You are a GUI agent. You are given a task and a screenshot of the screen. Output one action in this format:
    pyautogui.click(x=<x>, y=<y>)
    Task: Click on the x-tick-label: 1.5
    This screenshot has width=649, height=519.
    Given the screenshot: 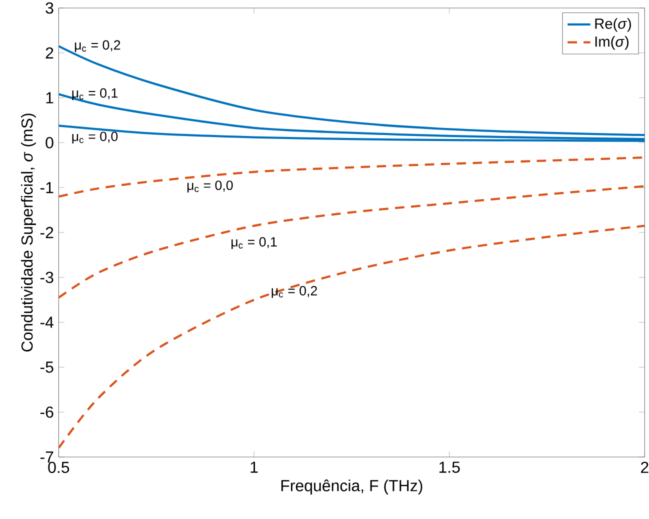 What is the action you would take?
    pyautogui.click(x=449, y=467)
    